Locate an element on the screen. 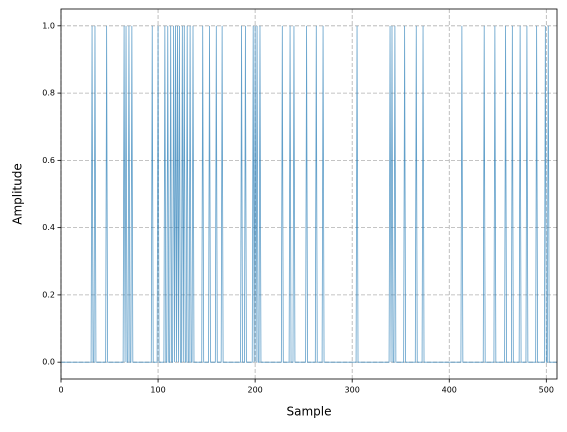  y-tick-label: 0.6 is located at coordinates (48, 160).